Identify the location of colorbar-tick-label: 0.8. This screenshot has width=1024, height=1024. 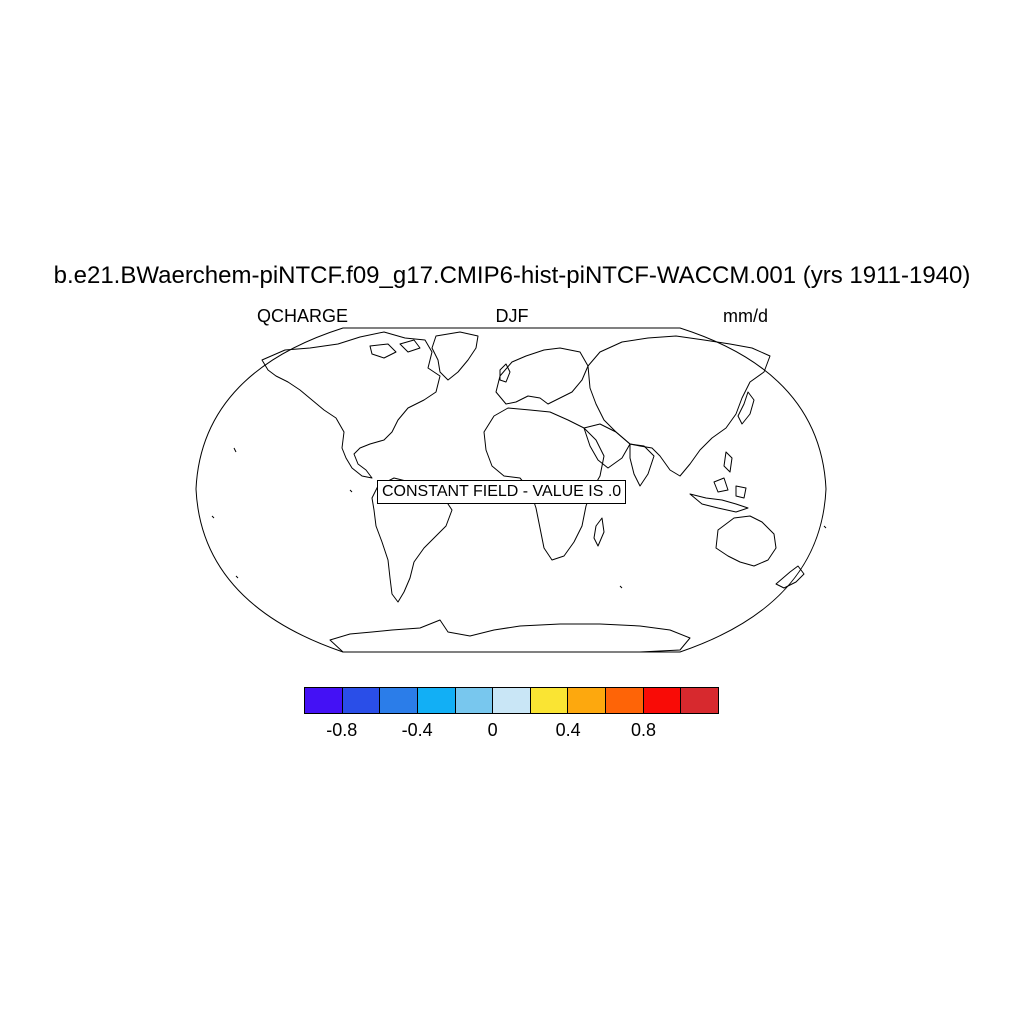
(644, 730).